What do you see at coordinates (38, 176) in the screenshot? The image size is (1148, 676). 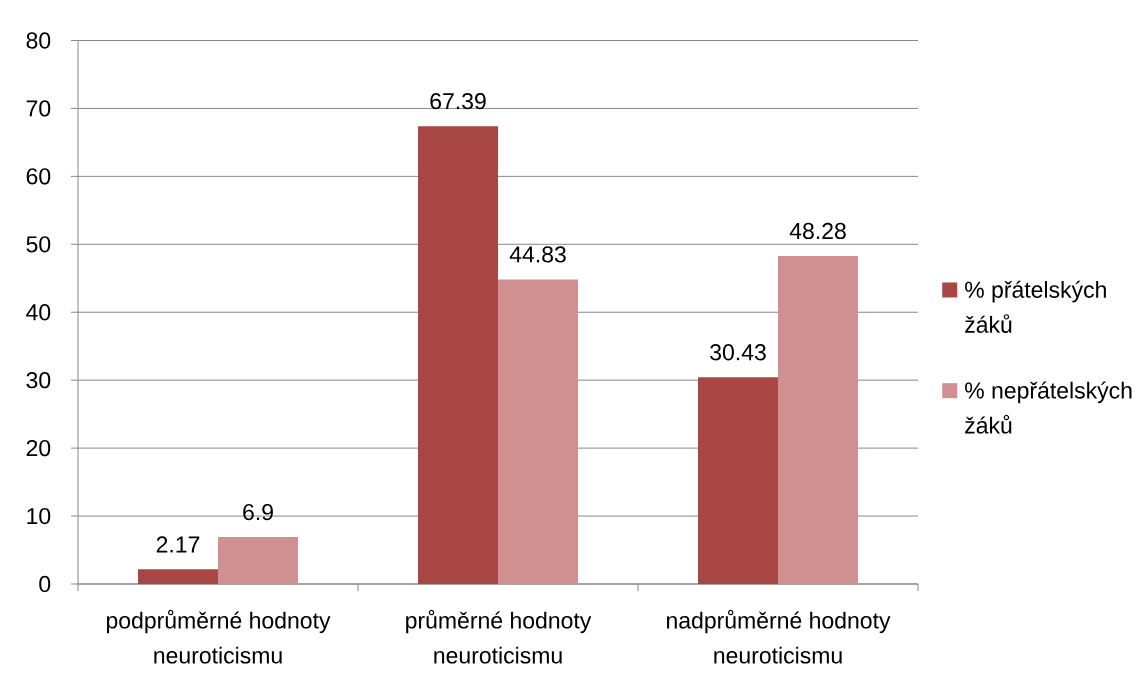 I see `y-tick-label: 60` at bounding box center [38, 176].